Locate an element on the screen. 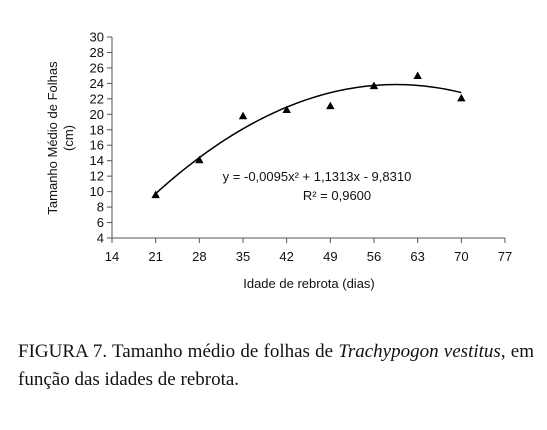 The image size is (547, 430). y-tick-label: 28 is located at coordinates (97, 52).